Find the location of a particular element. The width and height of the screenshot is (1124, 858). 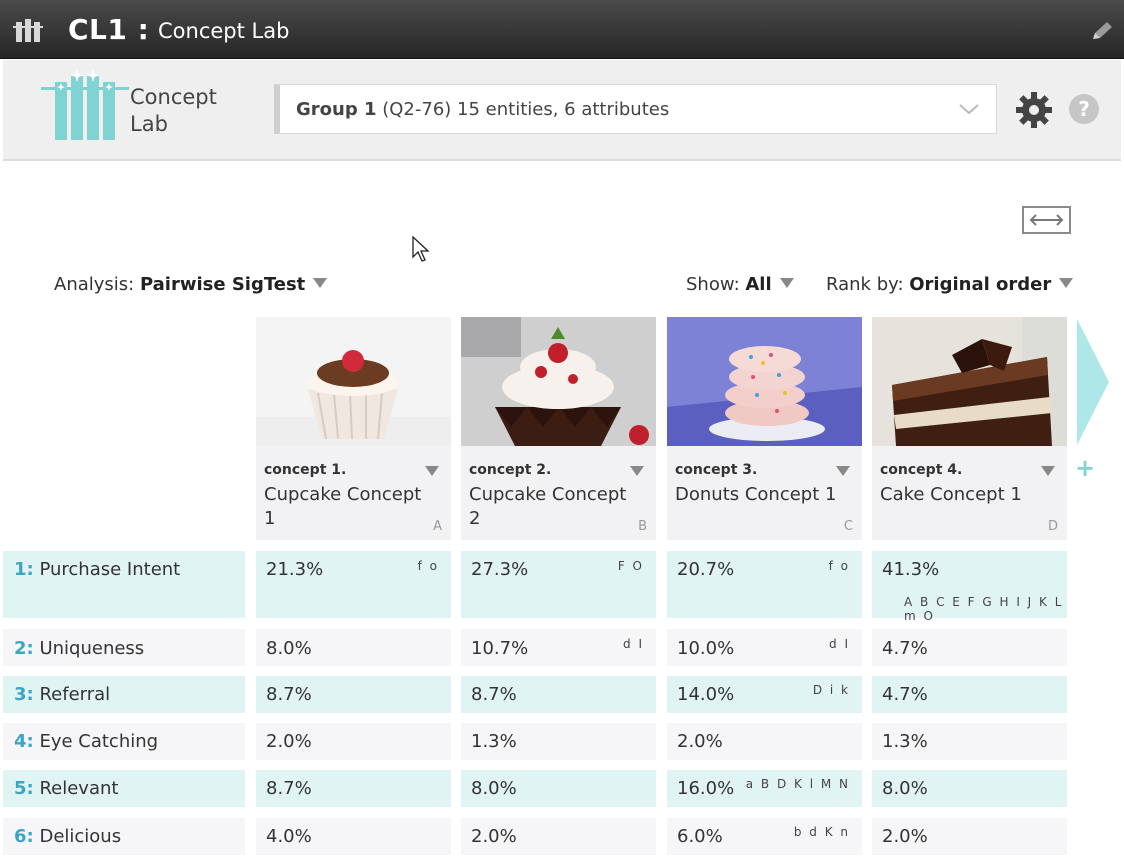

concept-name: Cupcake Concept 1 is located at coordinates (343, 506).